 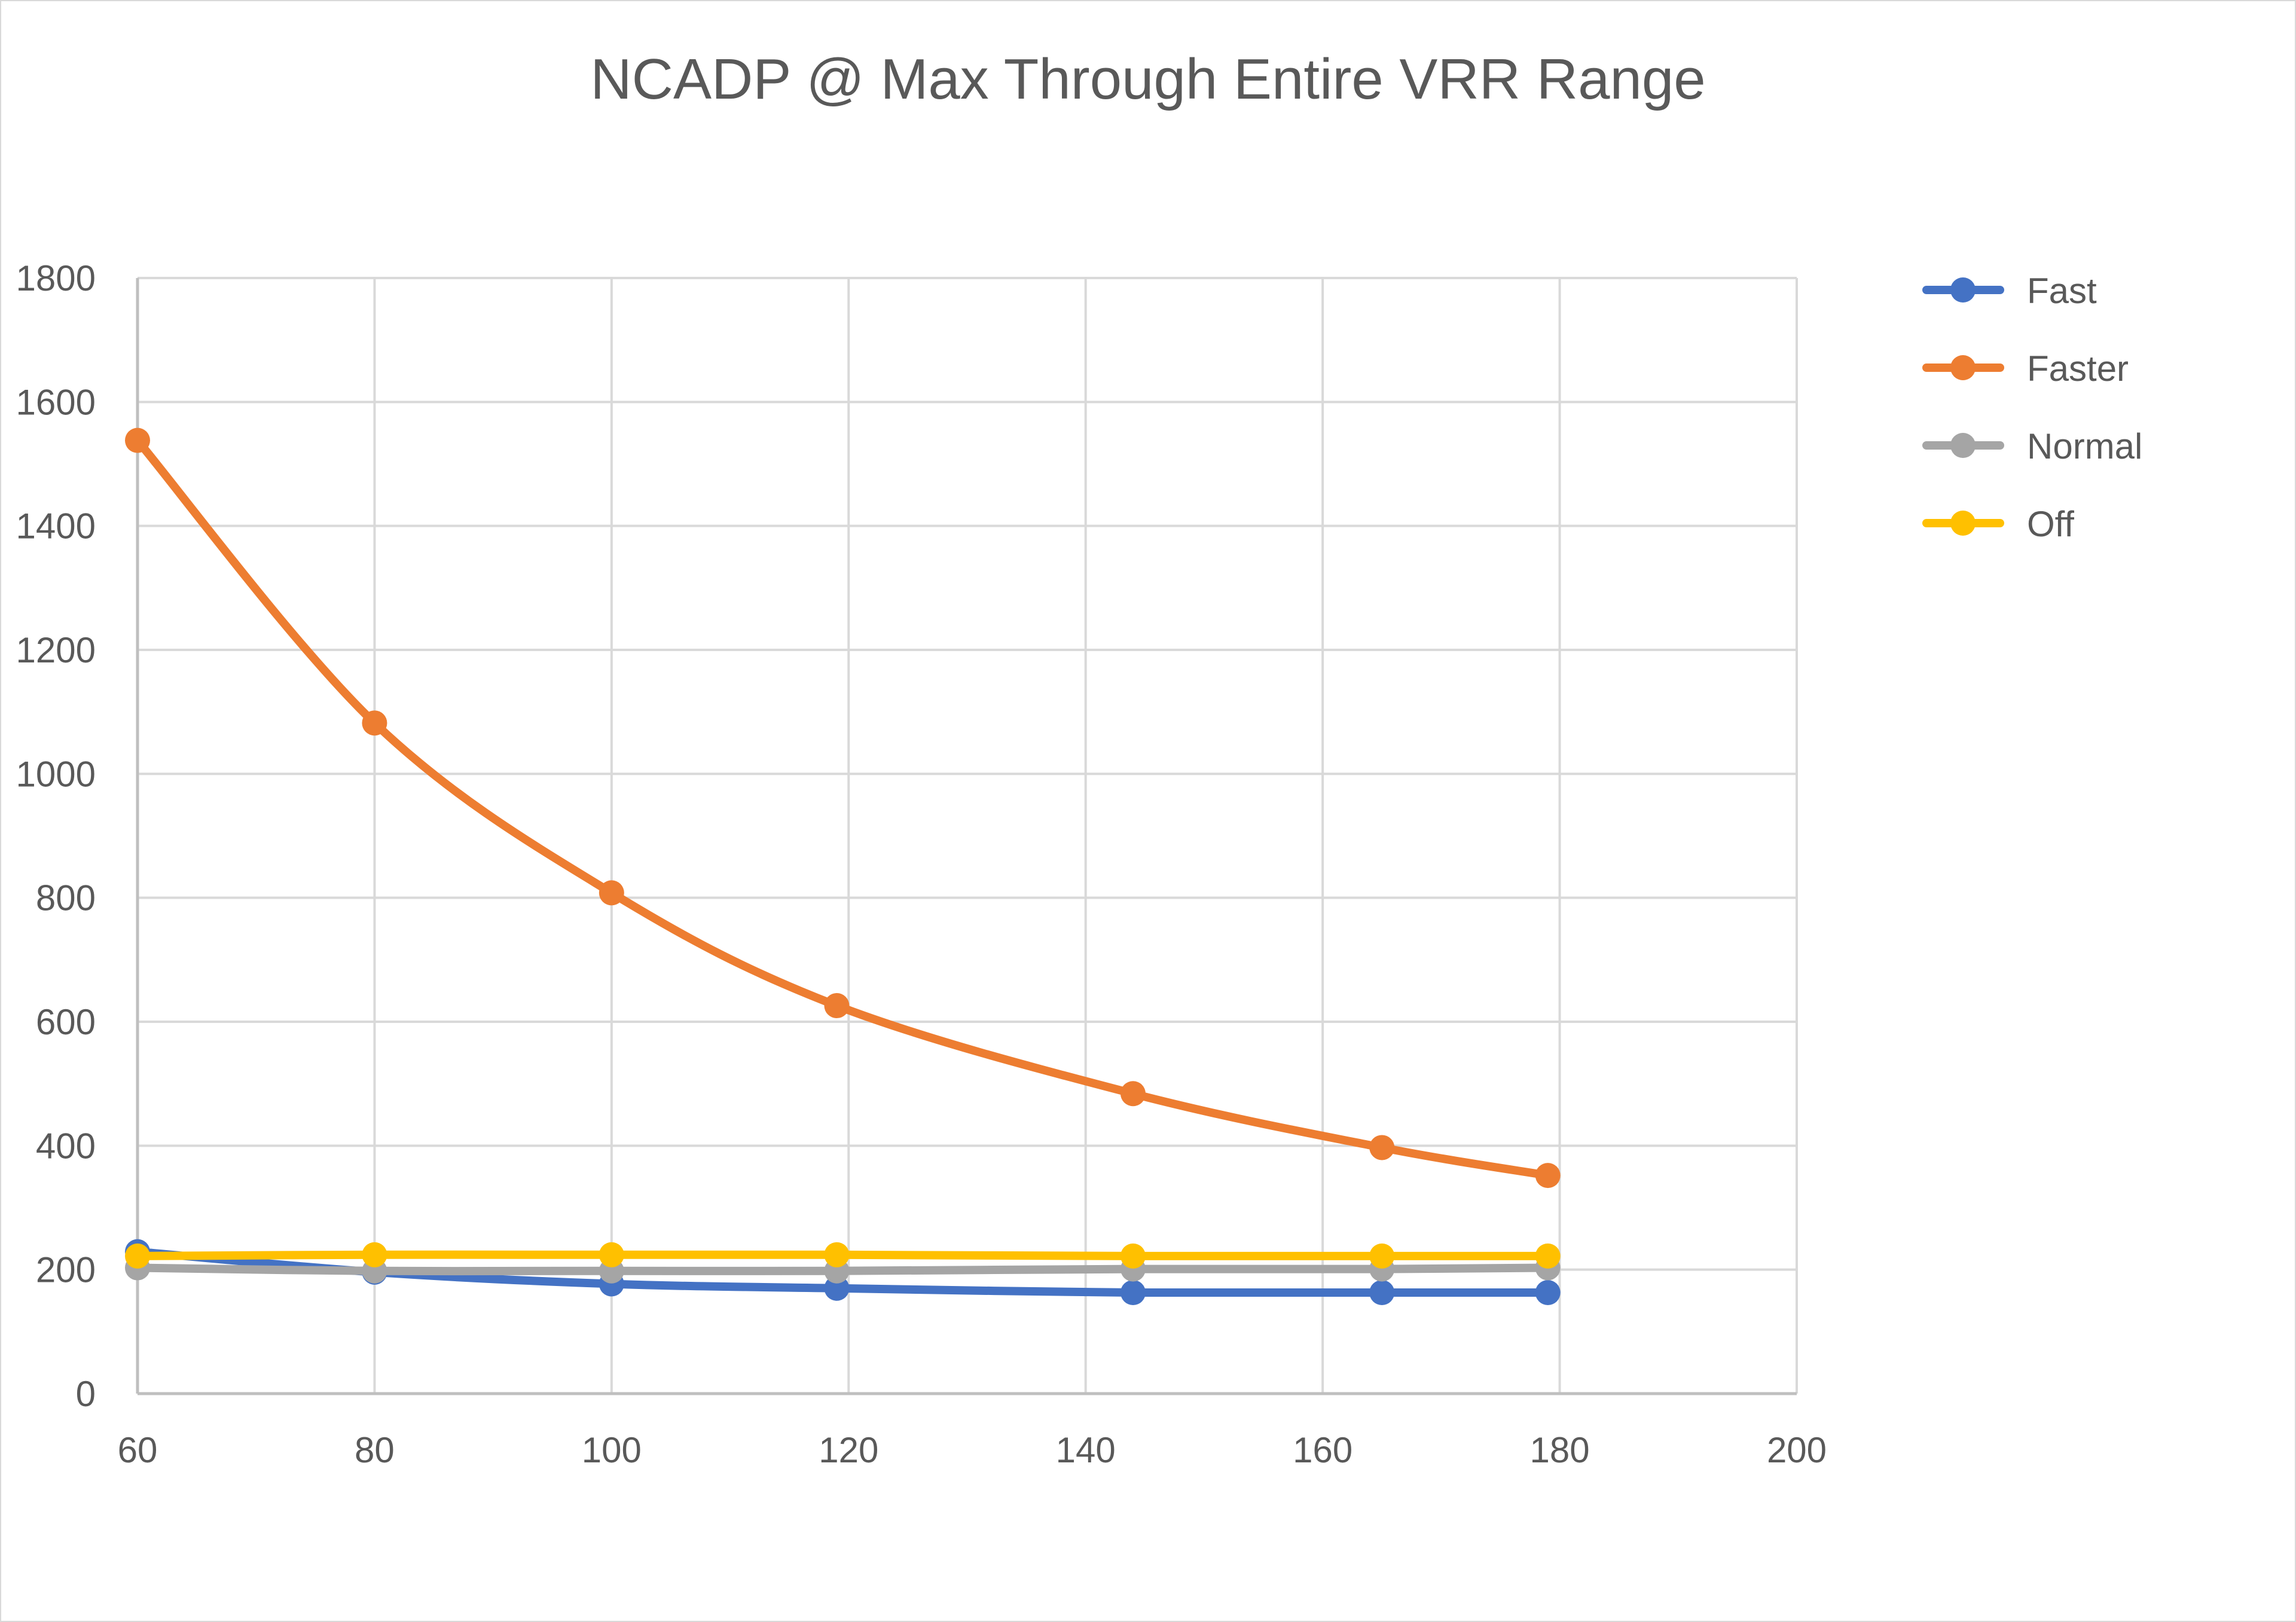 I want to click on y-tick-label: 400, so click(x=66, y=1146).